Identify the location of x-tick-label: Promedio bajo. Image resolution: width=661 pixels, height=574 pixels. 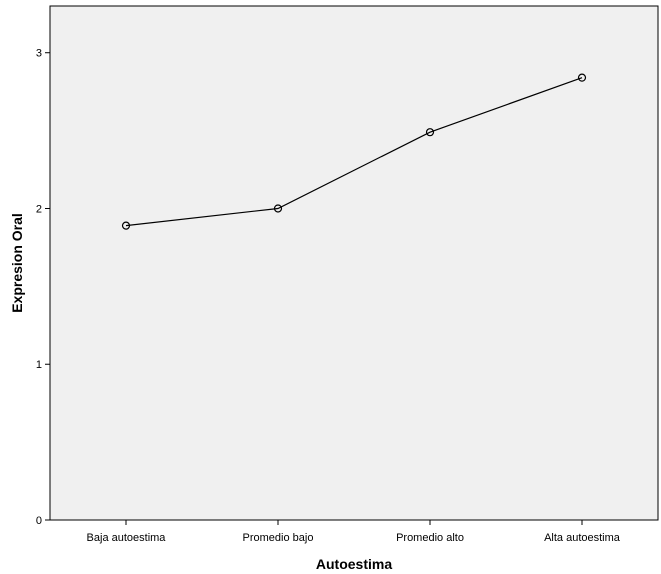
(278, 538).